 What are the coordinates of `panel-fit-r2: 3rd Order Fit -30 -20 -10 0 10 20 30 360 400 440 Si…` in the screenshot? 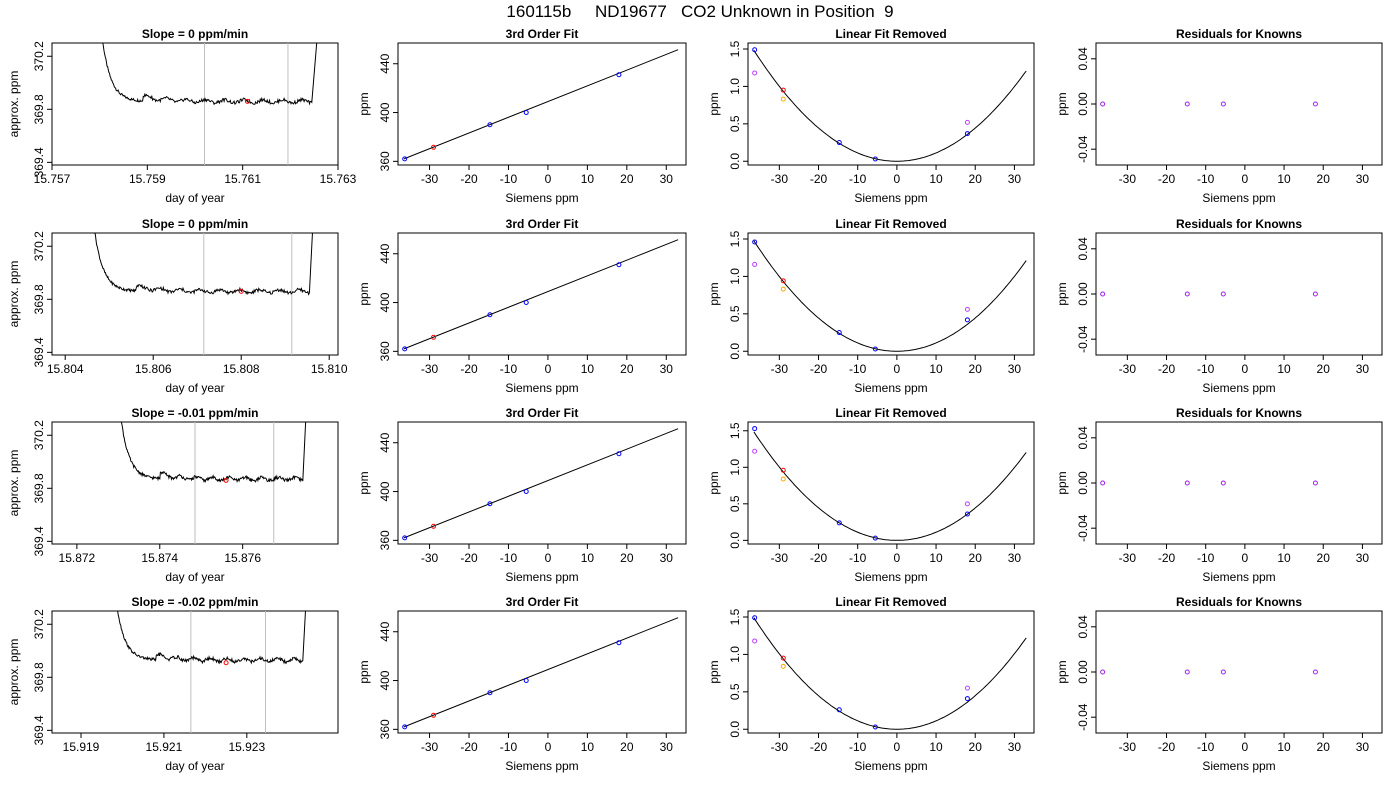 It's located at (522, 306).